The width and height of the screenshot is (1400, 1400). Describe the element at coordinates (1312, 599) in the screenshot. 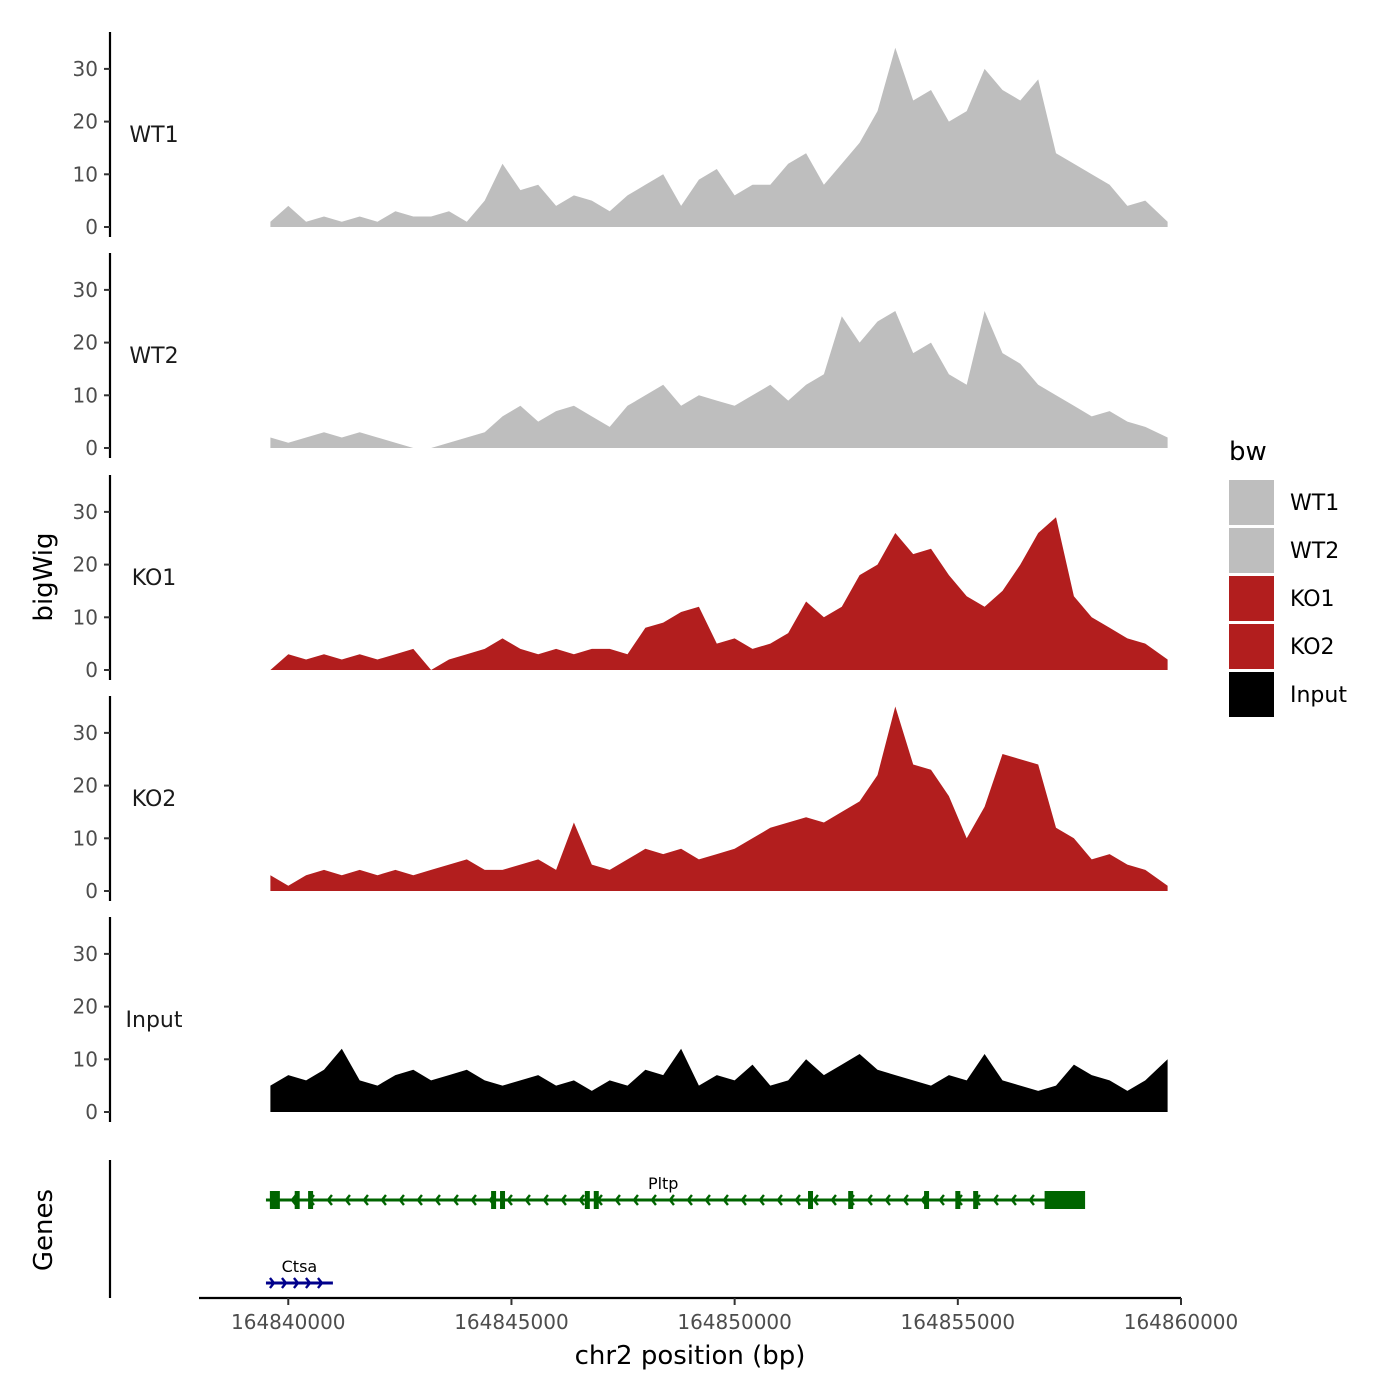

I see `legend-label-ko1: KO1` at that location.